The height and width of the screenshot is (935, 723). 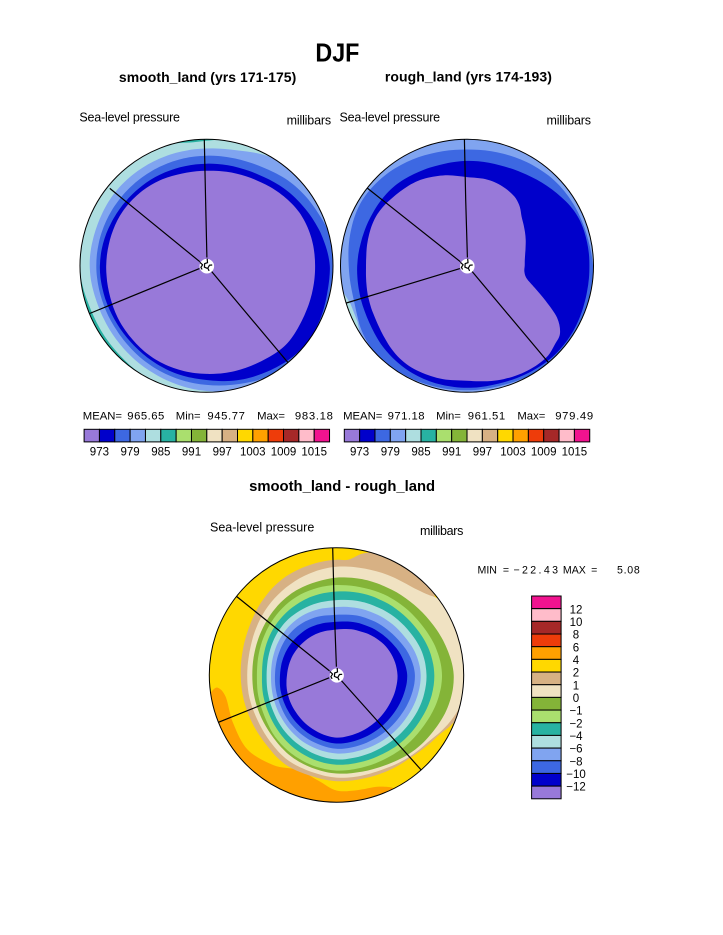 I want to click on svg-text: −22.43, so click(x=536, y=571).